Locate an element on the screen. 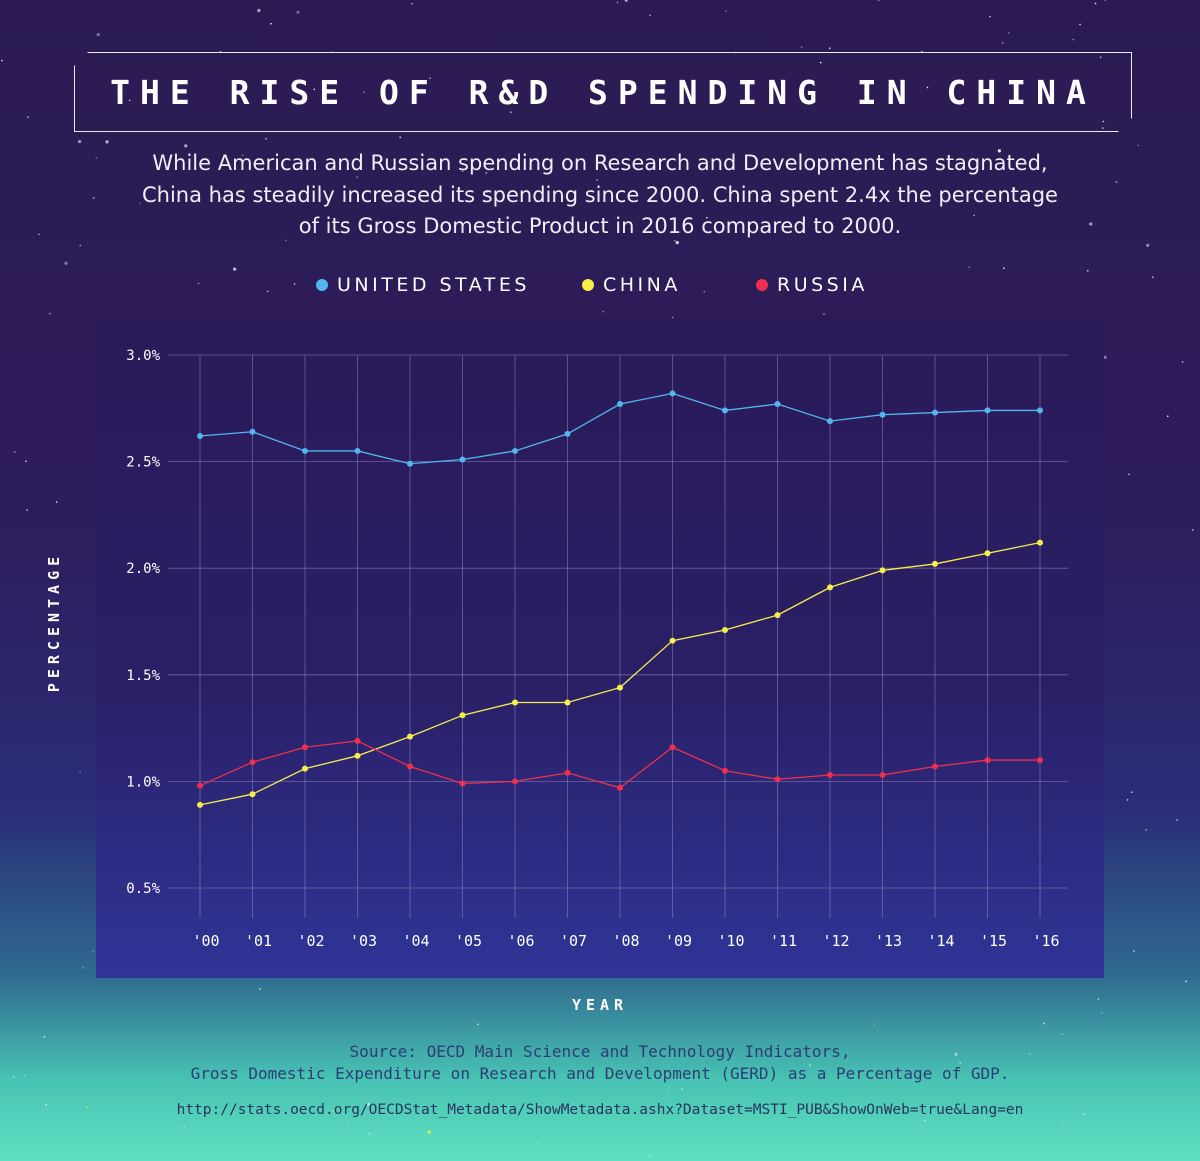  x-tick-label: '10 is located at coordinates (730, 941).